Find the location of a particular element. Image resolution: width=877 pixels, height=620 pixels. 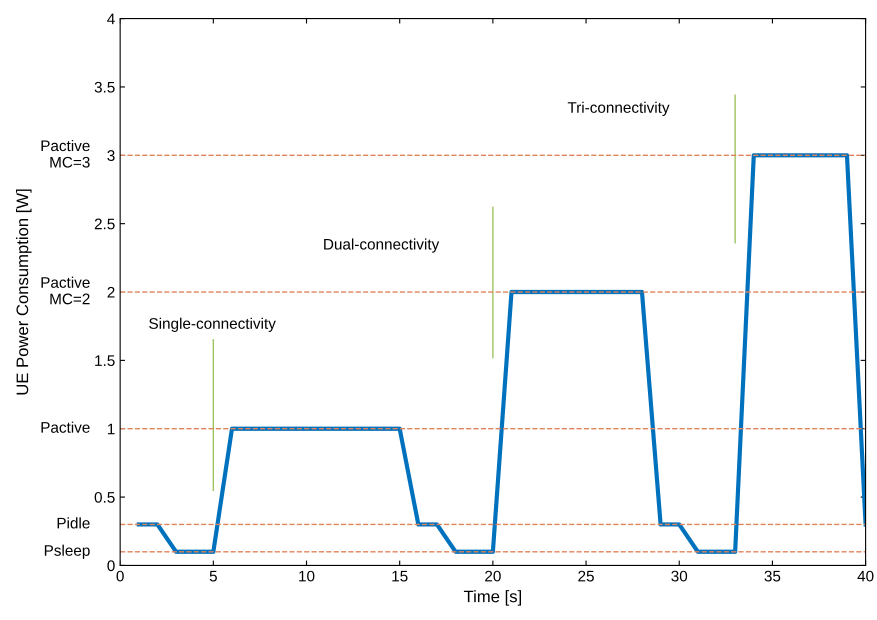

x-tick-label: 25 is located at coordinates (586, 576).